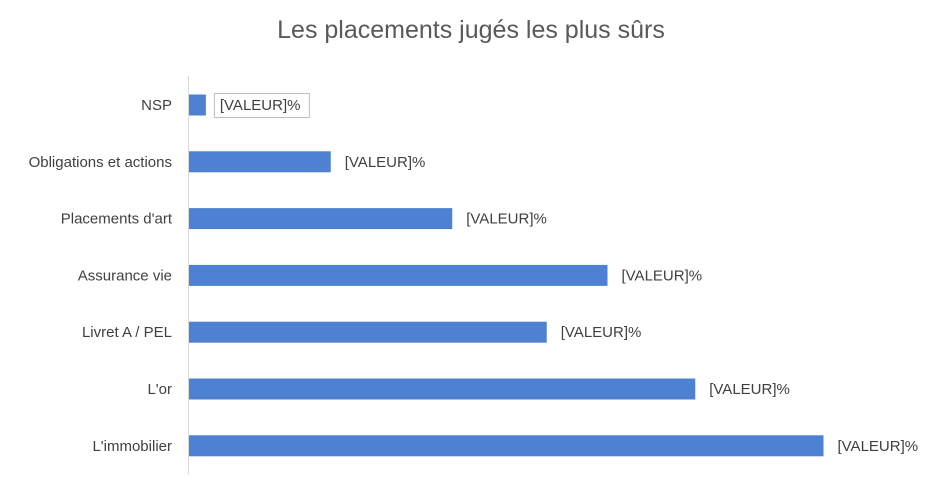 This screenshot has width=942, height=496. What do you see at coordinates (132, 446) in the screenshot?
I see `category-label-6: L'immobilier` at bounding box center [132, 446].